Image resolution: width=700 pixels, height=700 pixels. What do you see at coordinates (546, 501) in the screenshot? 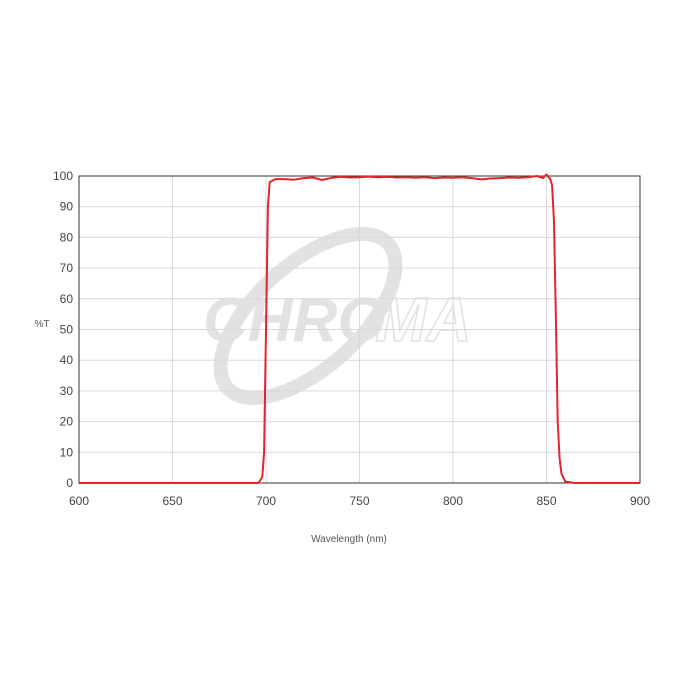
I see `x-tick-label: 850` at bounding box center [546, 501].